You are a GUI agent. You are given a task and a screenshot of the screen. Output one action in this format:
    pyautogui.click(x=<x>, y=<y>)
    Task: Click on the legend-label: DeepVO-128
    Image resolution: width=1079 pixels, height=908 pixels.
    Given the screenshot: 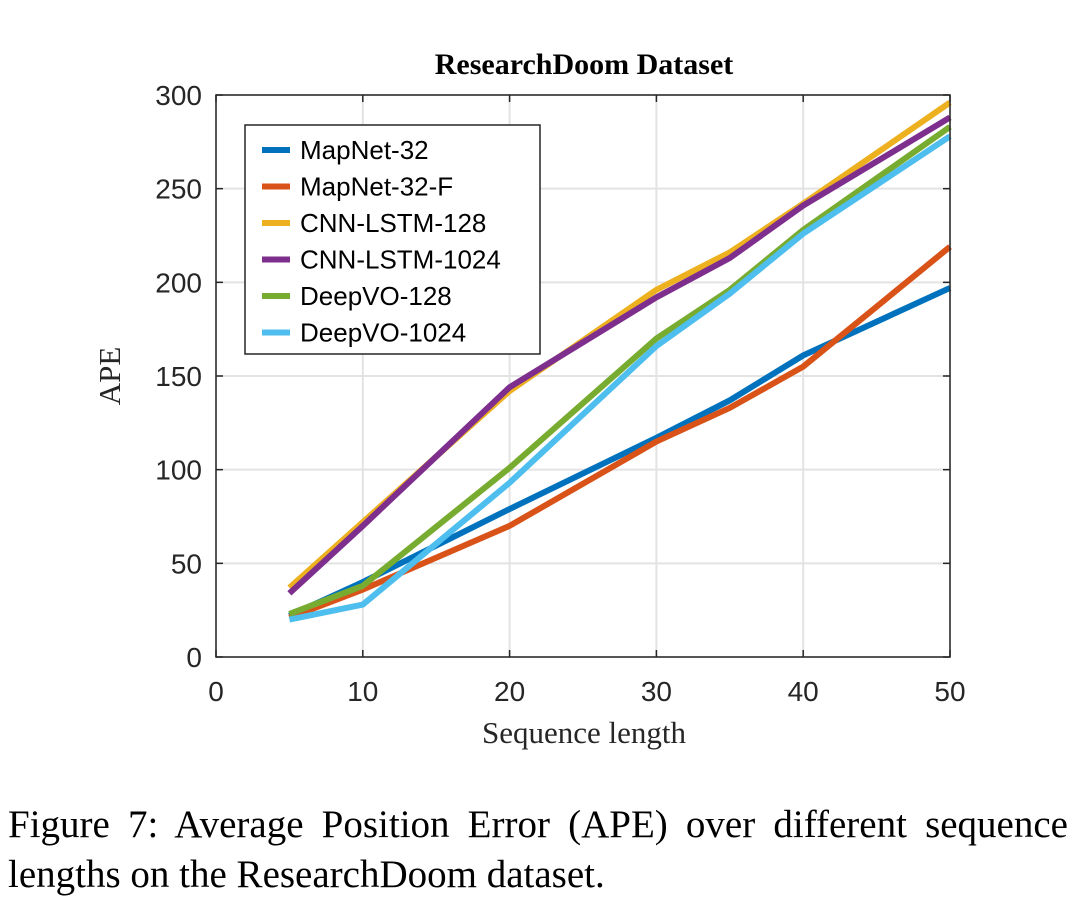 What is the action you would take?
    pyautogui.click(x=376, y=296)
    